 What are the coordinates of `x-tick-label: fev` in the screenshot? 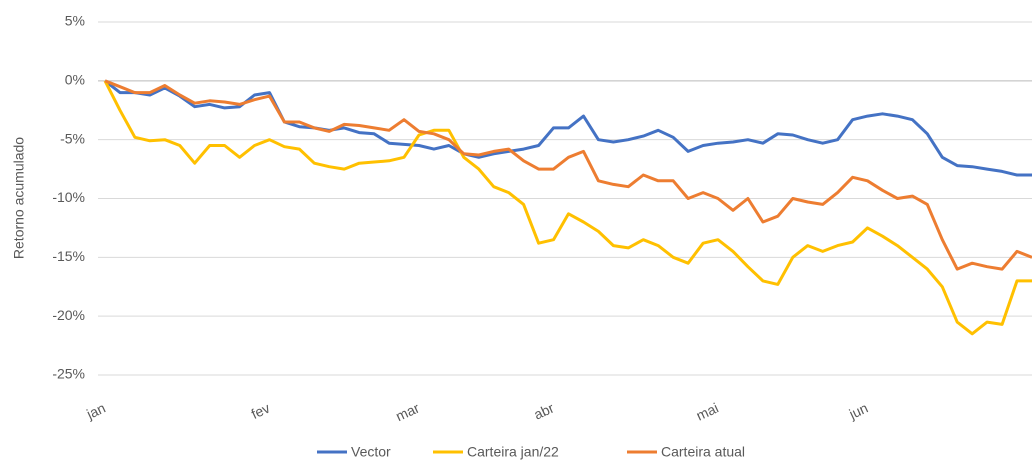 It's located at (261, 411).